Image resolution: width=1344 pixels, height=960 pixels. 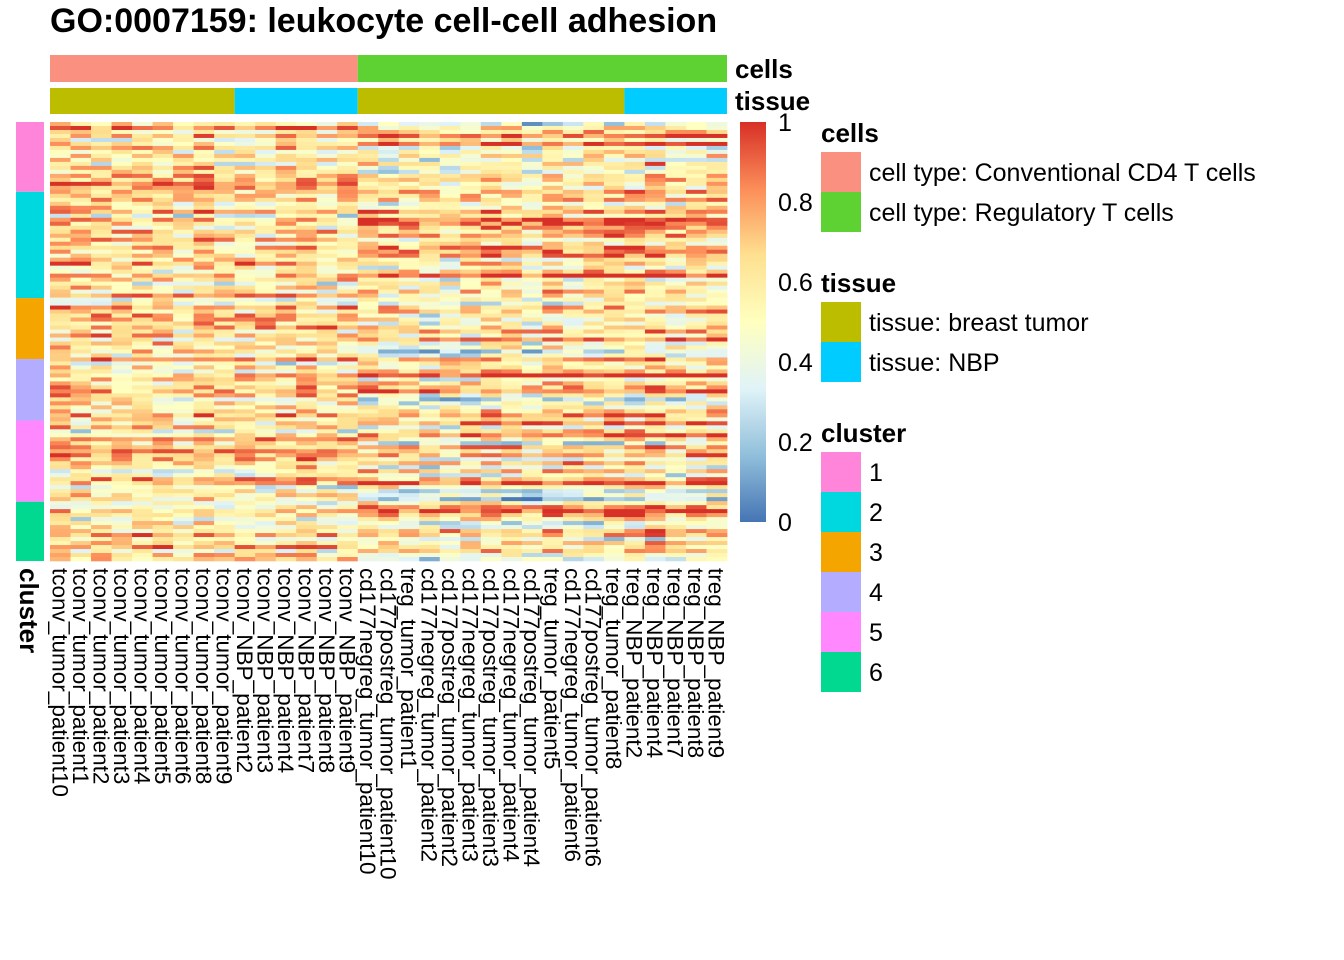 I want to click on column-label: tconv_NBP_patient8, so click(x=326, y=670).